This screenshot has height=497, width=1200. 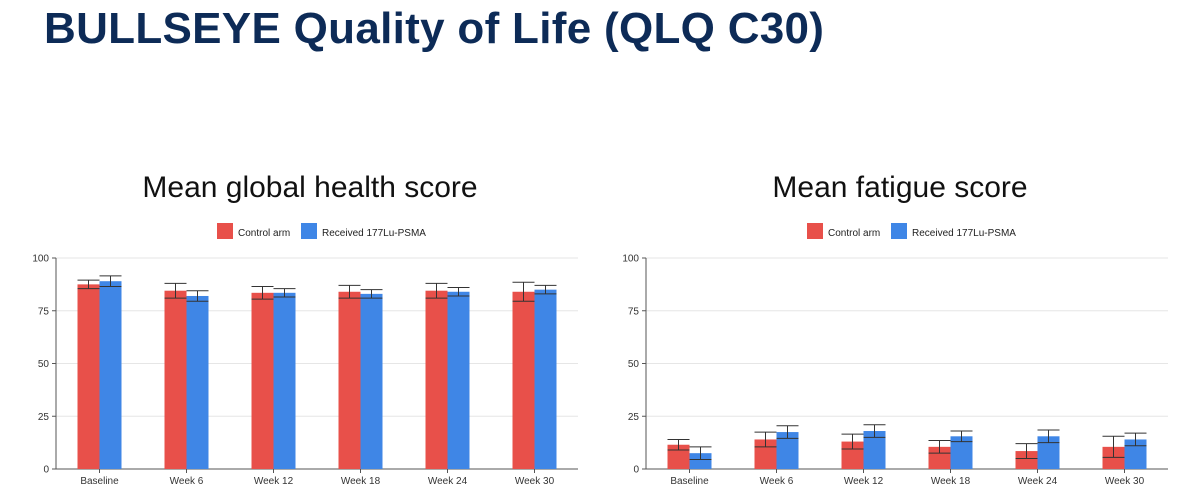 I want to click on chart-title: Mean global health score, so click(x=310, y=187).